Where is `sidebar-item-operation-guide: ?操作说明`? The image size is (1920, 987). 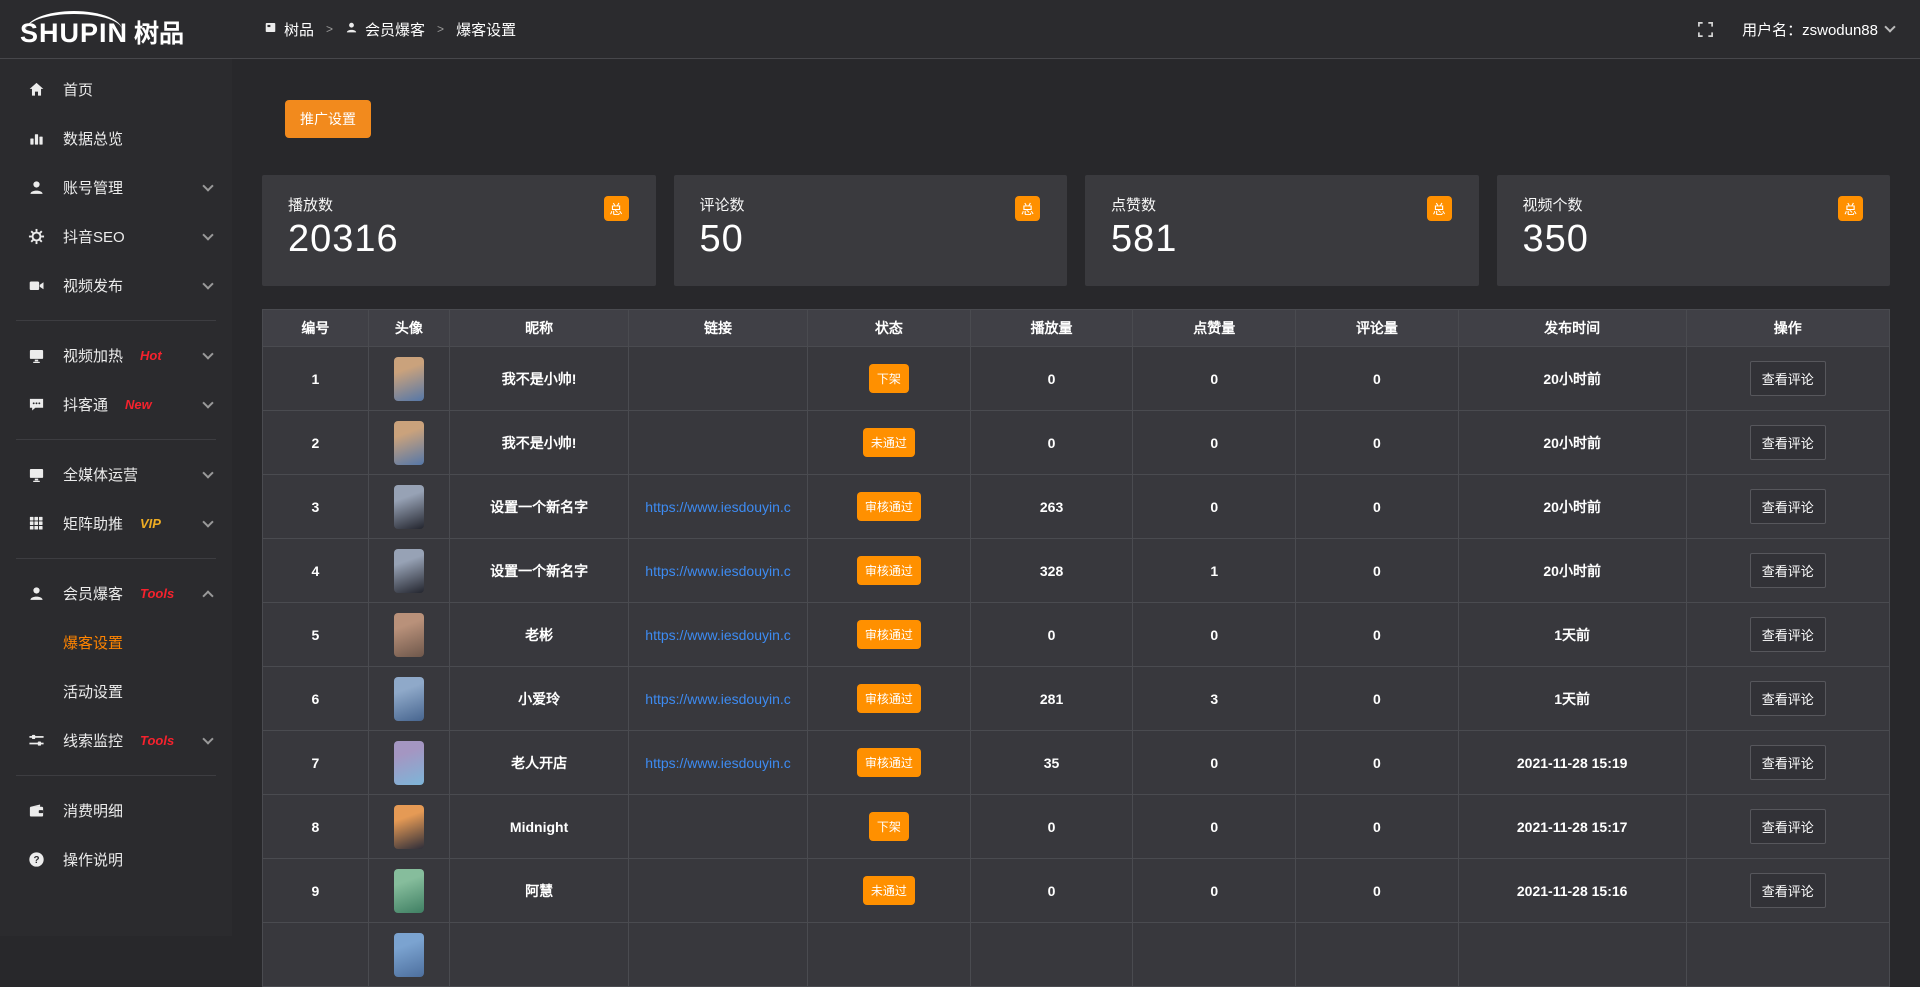 sidebar-item-operation-guide: ?操作说明 is located at coordinates (116, 859).